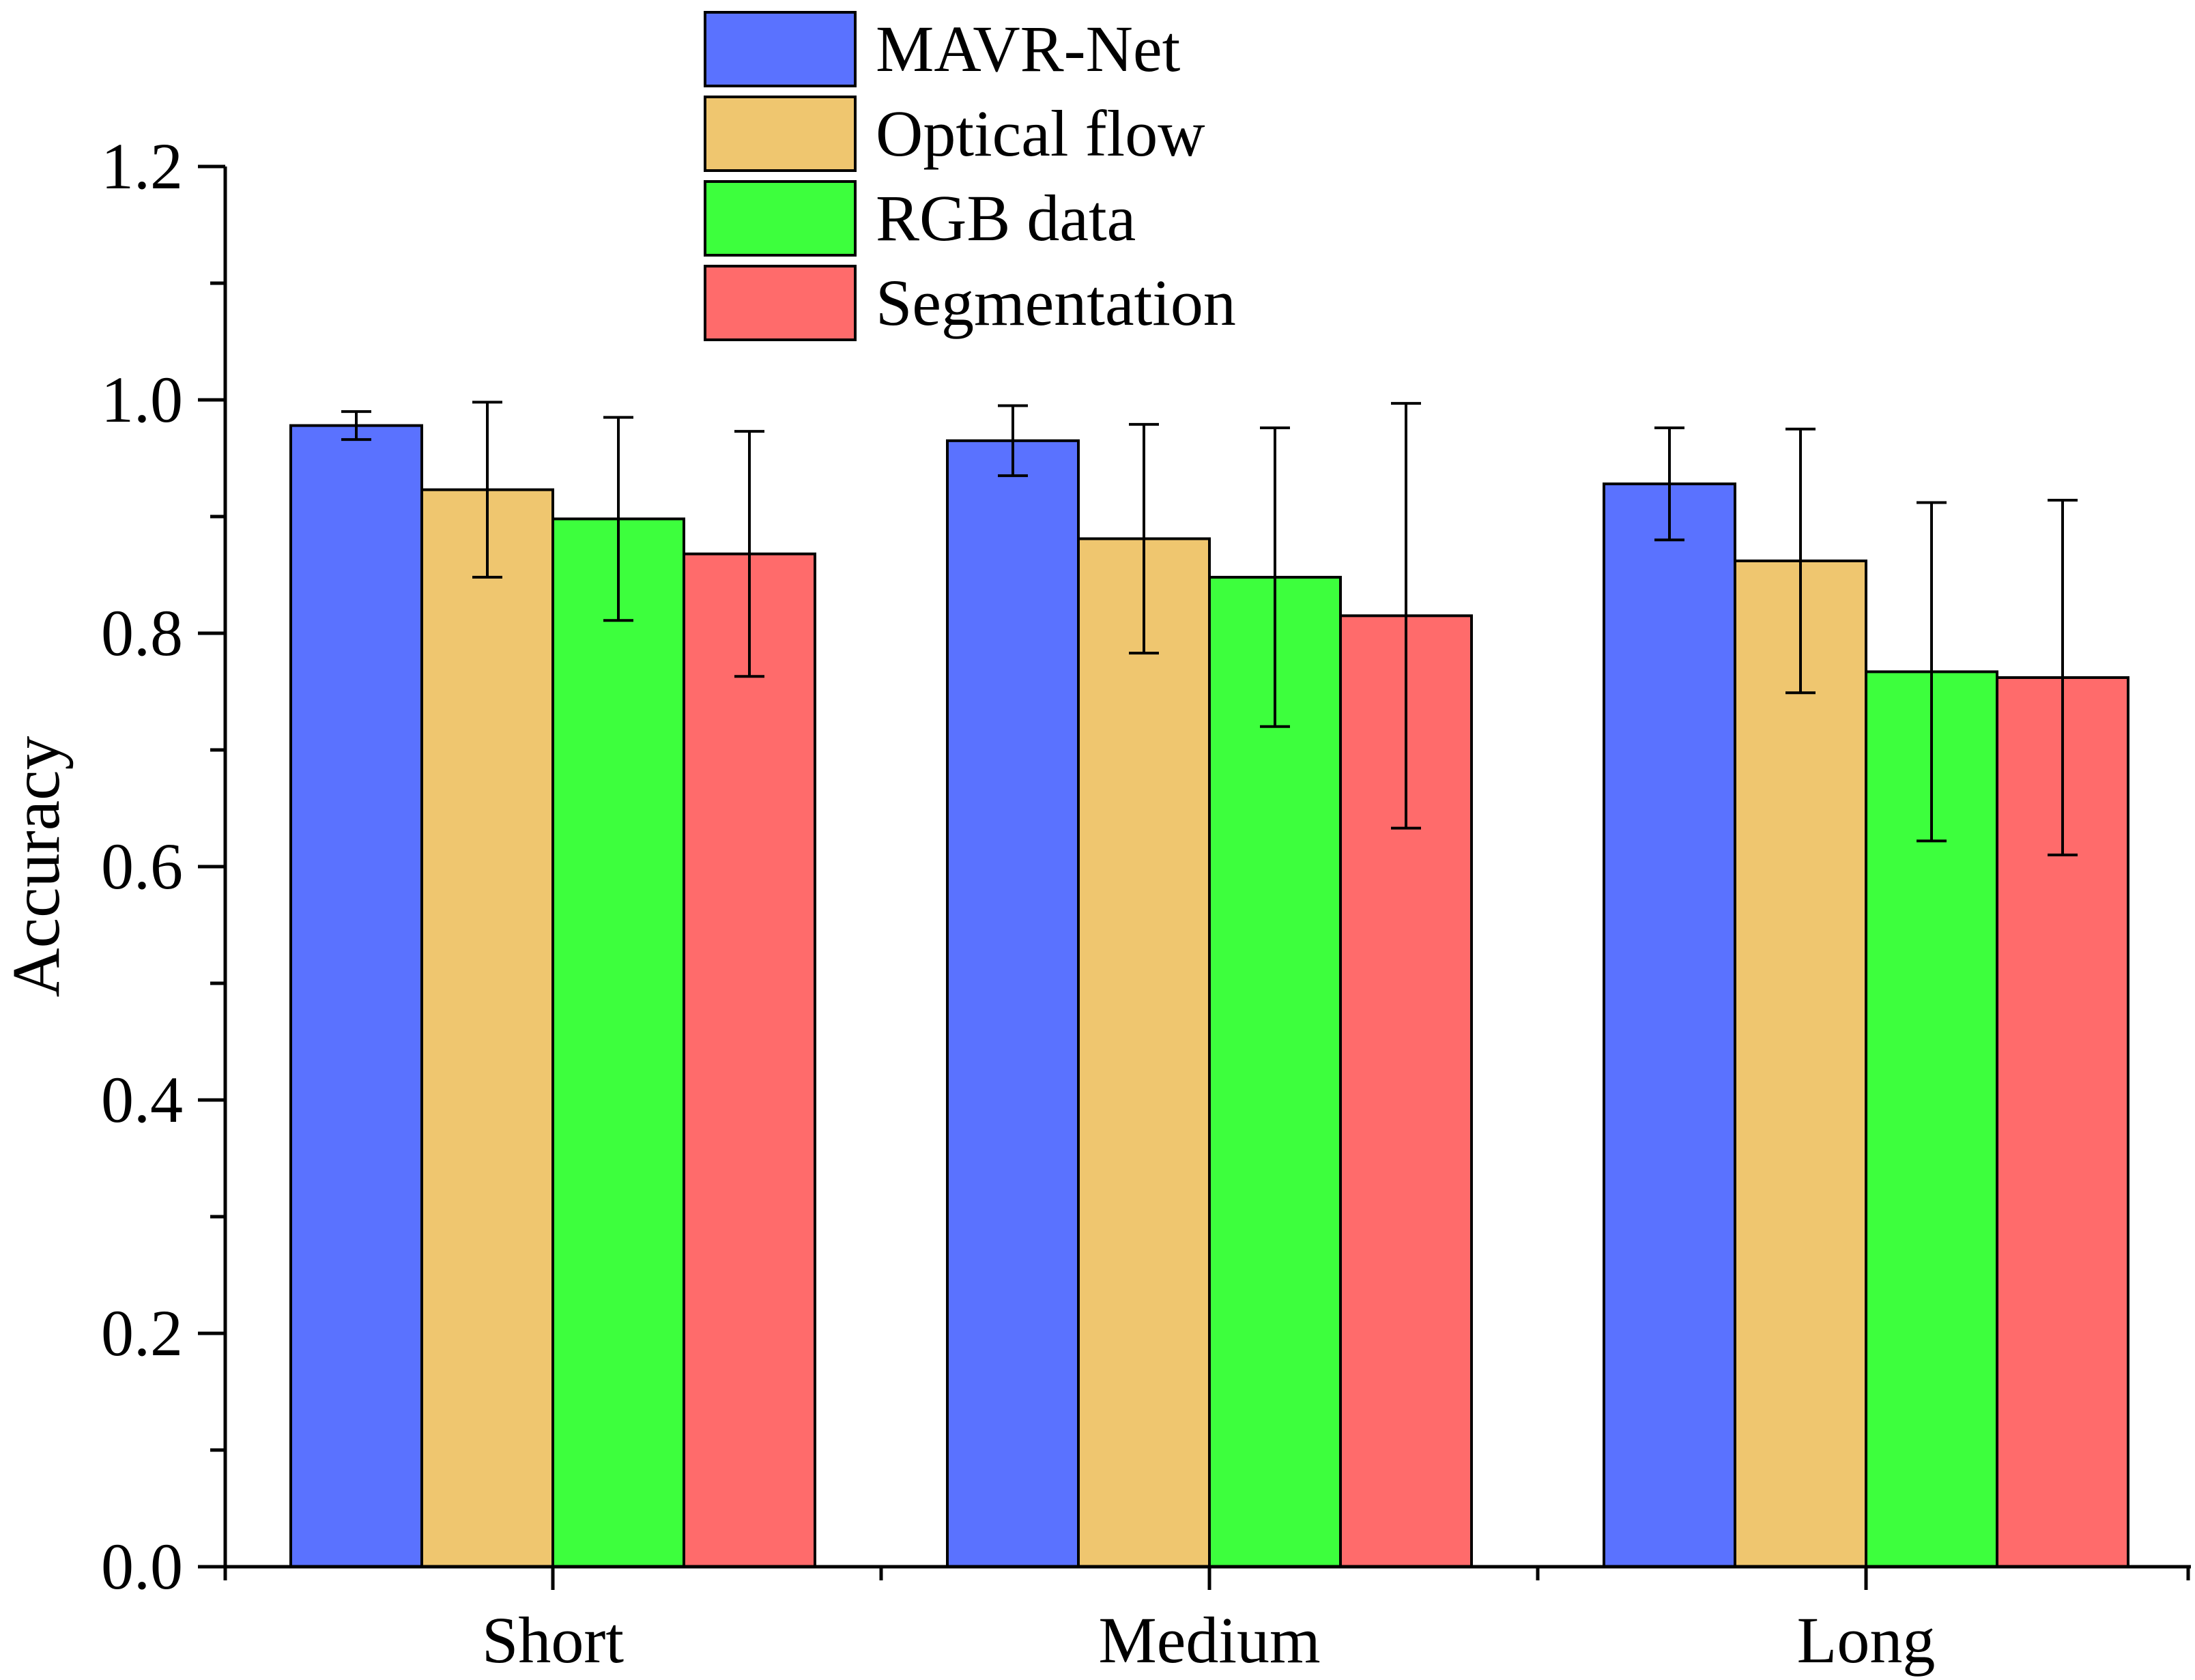 Image resolution: width=2195 pixels, height=1680 pixels. I want to click on error-bar-segmentation-medium, so click(1406, 616).